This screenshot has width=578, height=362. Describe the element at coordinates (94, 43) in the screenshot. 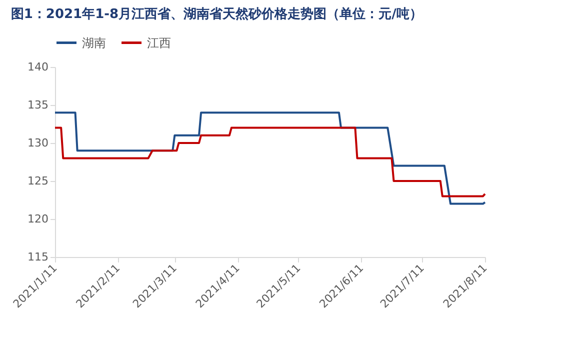

I see `legend-label: 湖南` at that location.